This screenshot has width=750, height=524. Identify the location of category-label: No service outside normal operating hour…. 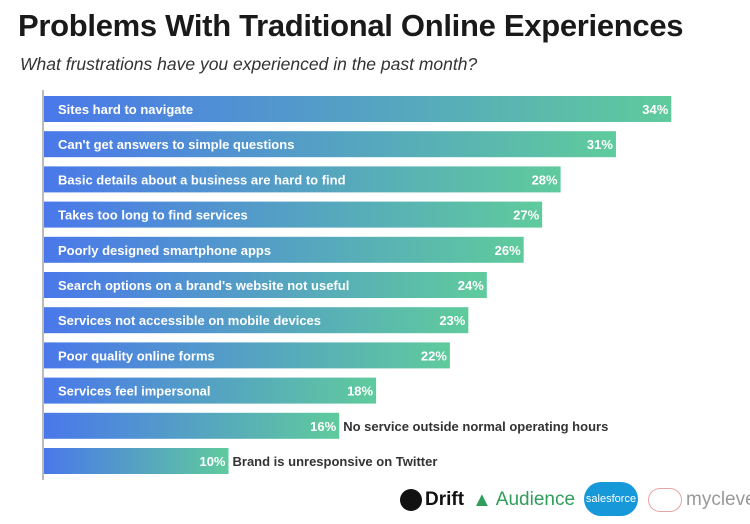
(475, 426).